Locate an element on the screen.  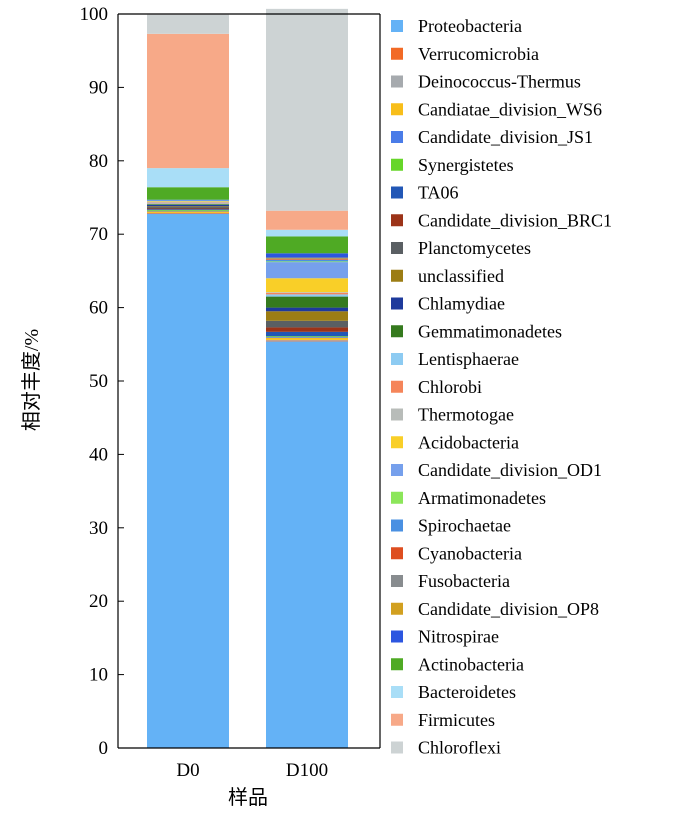
legend-label-16: Candidate_division_OD1 is located at coordinates (510, 470).